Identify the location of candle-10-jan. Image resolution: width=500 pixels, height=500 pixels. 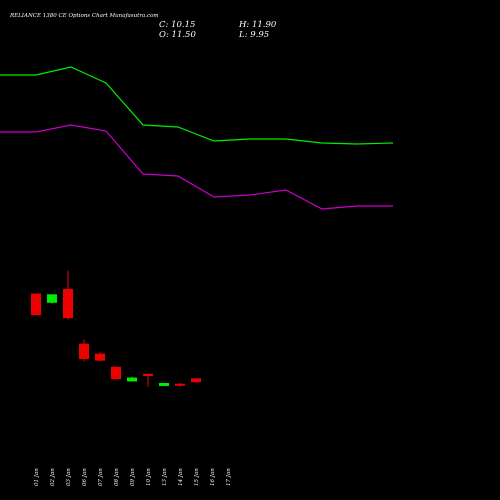
(148, 380).